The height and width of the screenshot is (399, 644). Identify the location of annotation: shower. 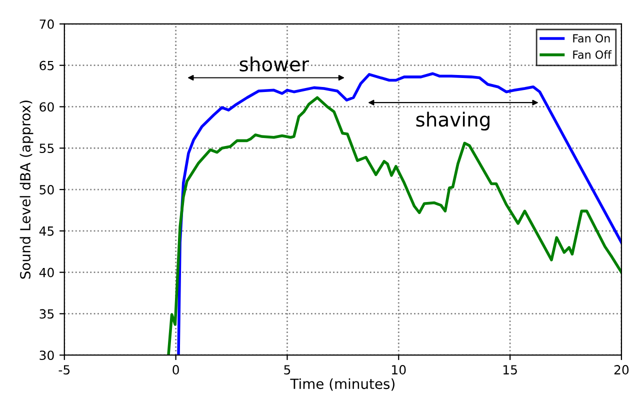
(274, 64).